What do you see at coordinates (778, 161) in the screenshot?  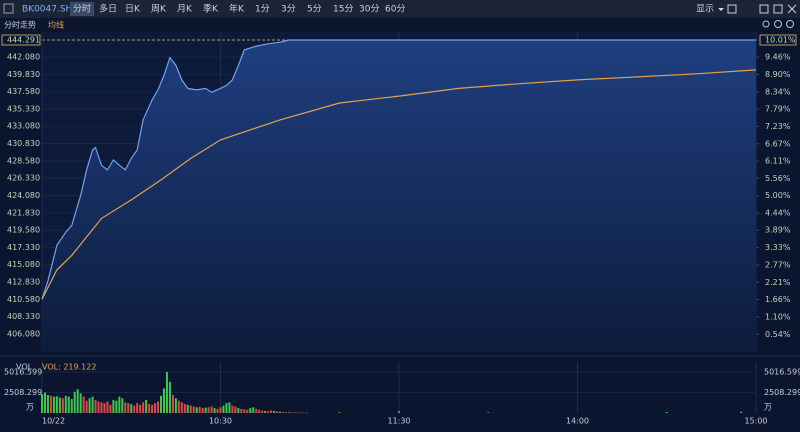 I see `y2-tick-label: 6.11%` at bounding box center [778, 161].